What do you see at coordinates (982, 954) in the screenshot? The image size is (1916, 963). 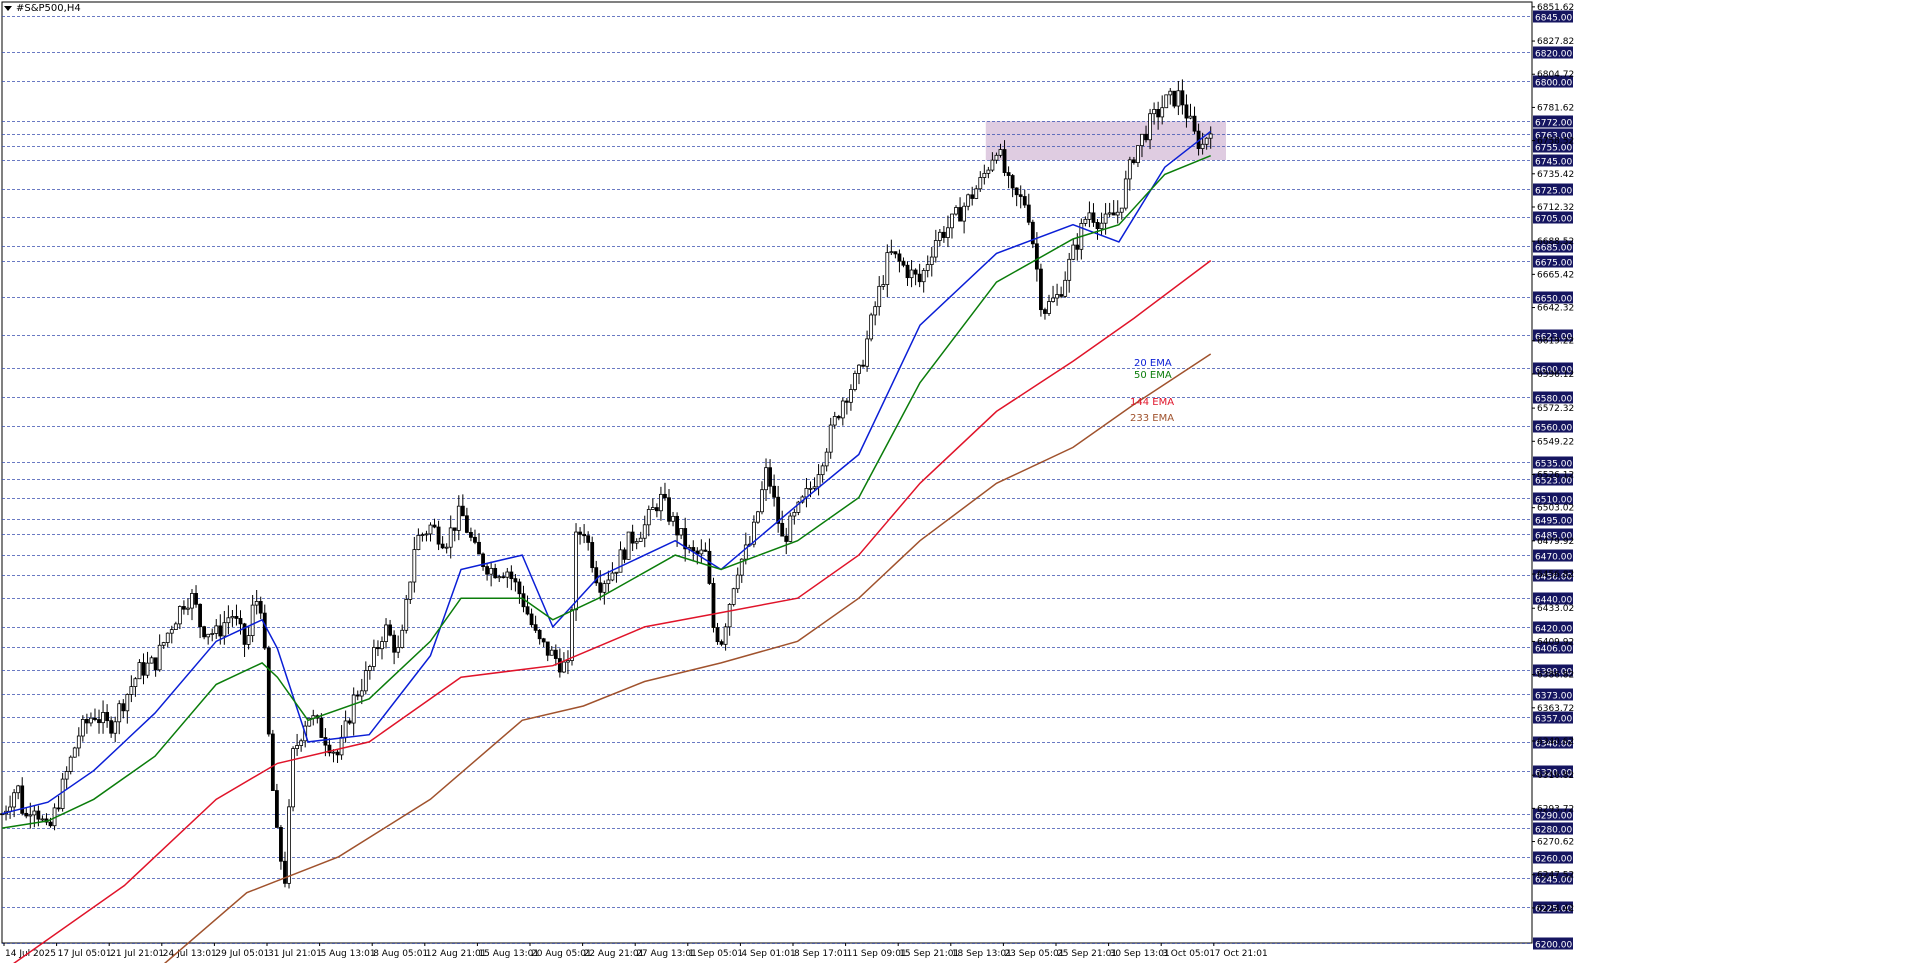 I see `time-label: 18 Sep 13:01` at bounding box center [982, 954].